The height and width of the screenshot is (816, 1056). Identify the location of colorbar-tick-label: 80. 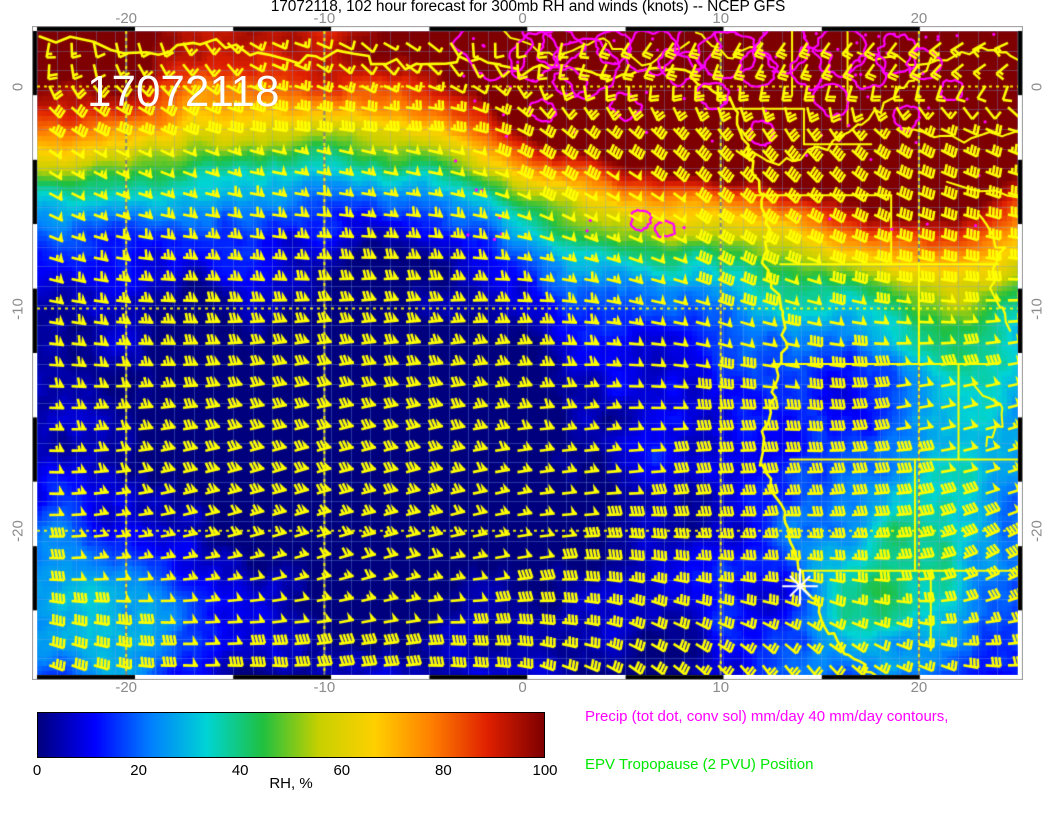
(443, 770).